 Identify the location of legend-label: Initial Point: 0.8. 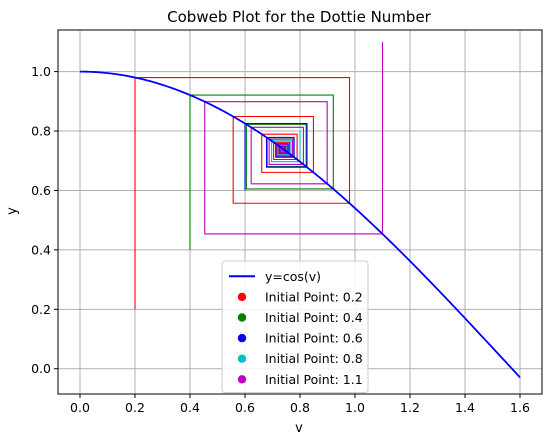
(314, 358).